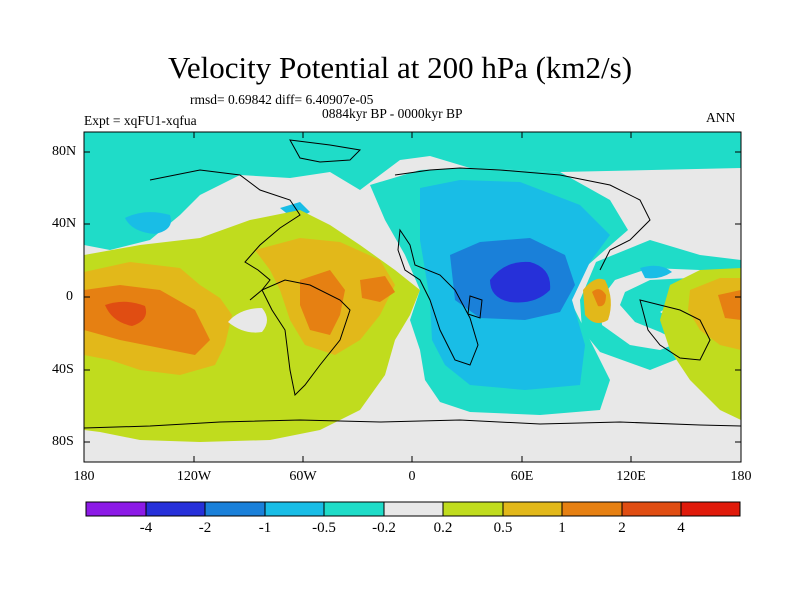 The height and width of the screenshot is (600, 800). What do you see at coordinates (140, 120) in the screenshot?
I see `experiment-label: Expt = xqFU1-xqfua` at bounding box center [140, 120].